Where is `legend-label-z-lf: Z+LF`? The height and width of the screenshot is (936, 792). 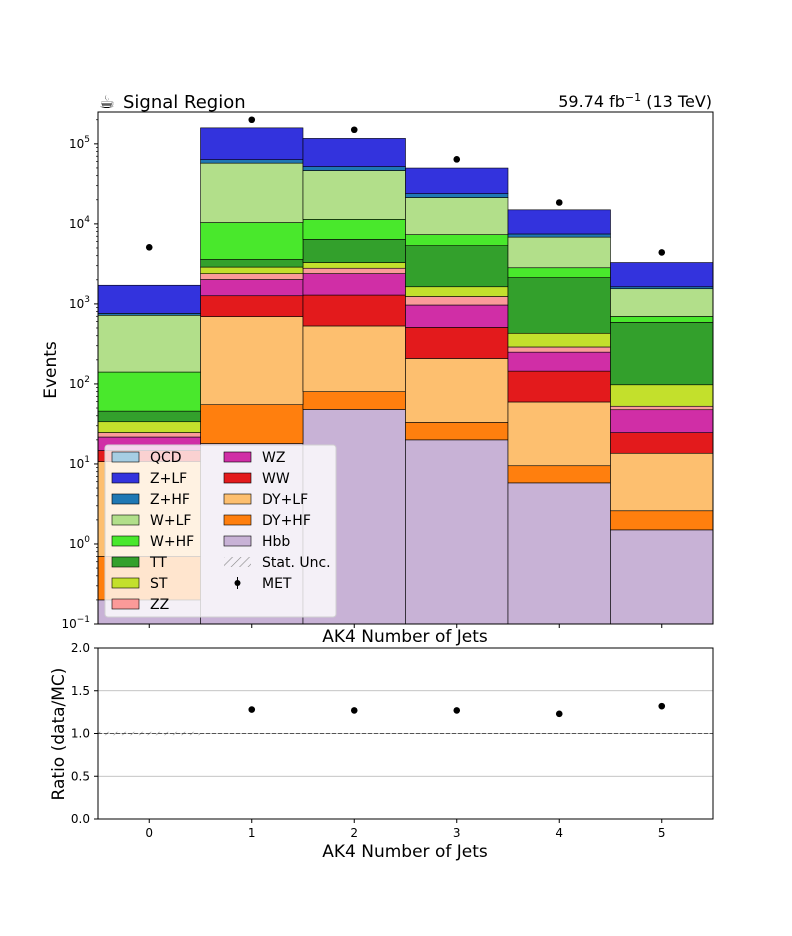
legend-label-z-lf: Z+LF is located at coordinates (168, 479).